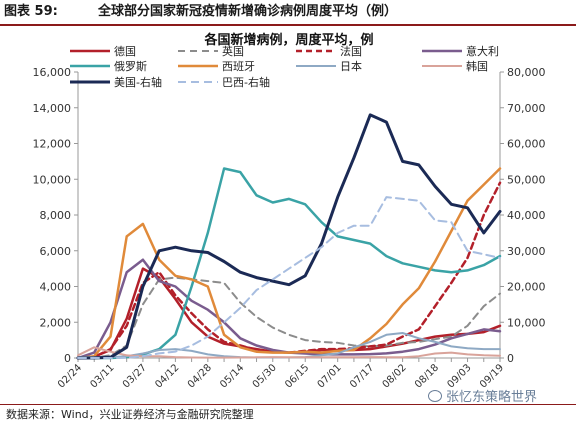 The image size is (576, 427). What do you see at coordinates (477, 66) in the screenshot?
I see `legend-label: 韩国` at bounding box center [477, 66].